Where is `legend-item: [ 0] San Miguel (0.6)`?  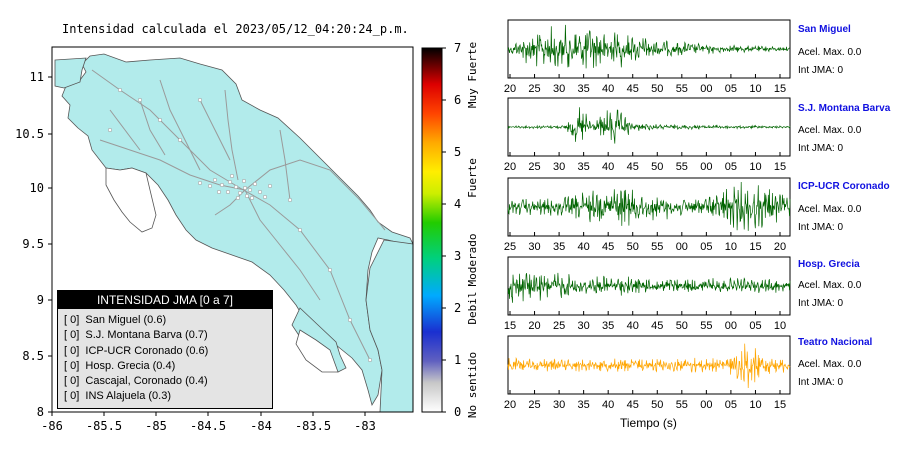
legend-item: [ 0] San Miguel (0.6) is located at coordinates (115, 320).